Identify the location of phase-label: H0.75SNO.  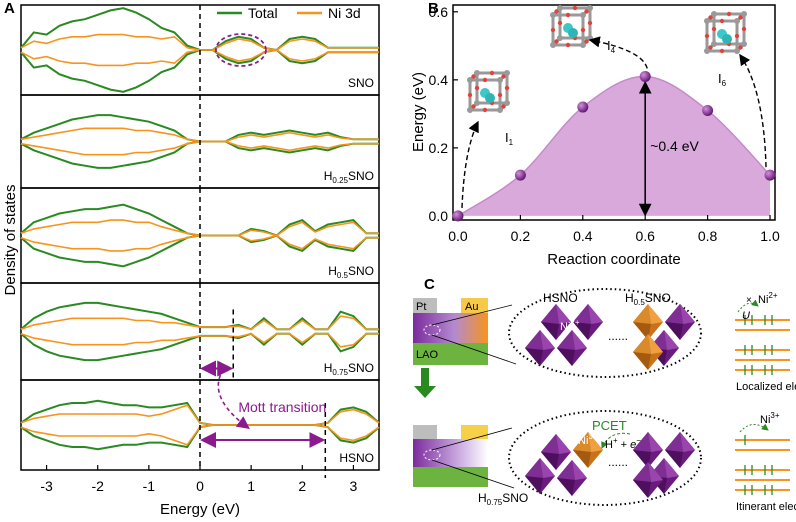
(503, 499).